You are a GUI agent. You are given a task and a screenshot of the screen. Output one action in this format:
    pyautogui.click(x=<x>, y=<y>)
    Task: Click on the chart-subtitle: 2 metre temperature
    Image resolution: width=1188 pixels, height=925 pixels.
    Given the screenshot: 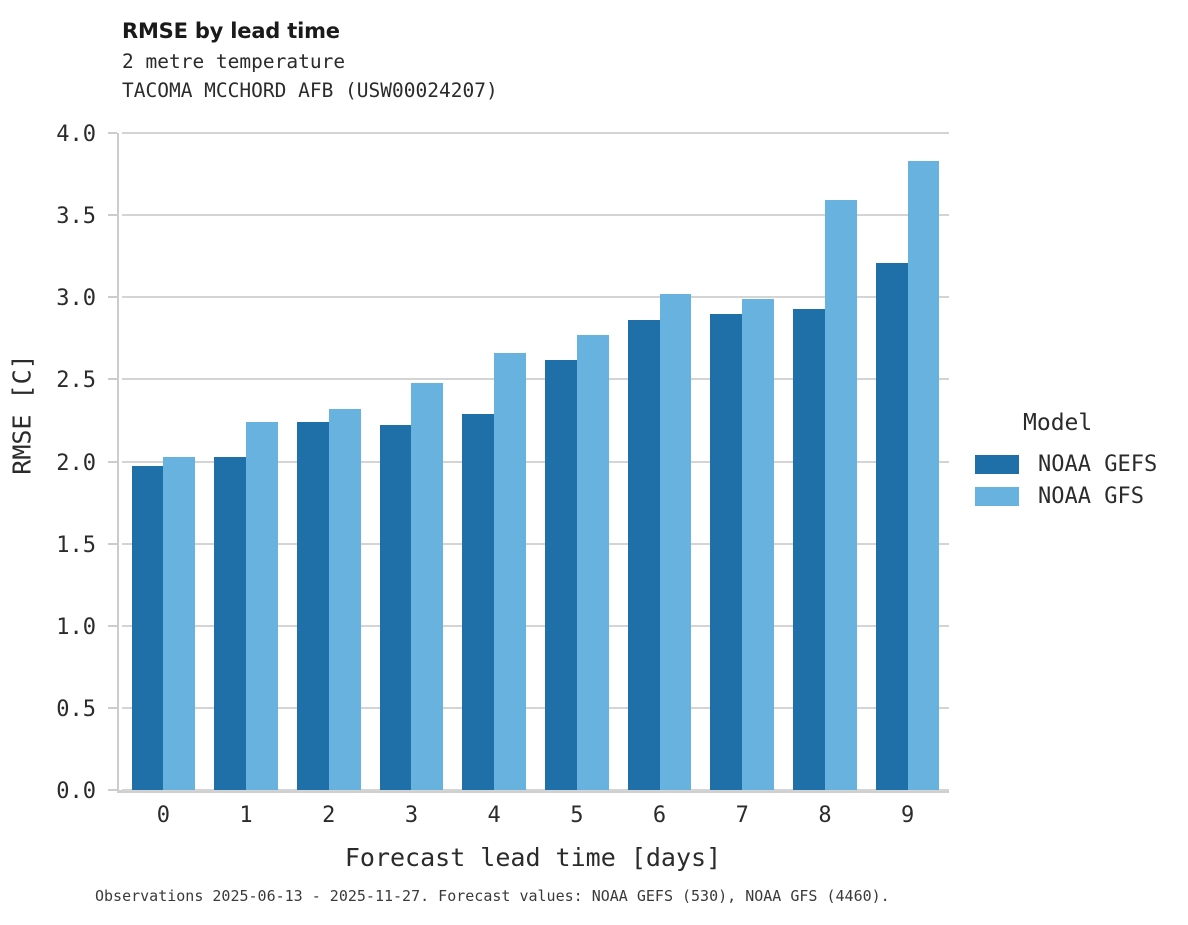 What is the action you would take?
    pyautogui.click(x=234, y=61)
    